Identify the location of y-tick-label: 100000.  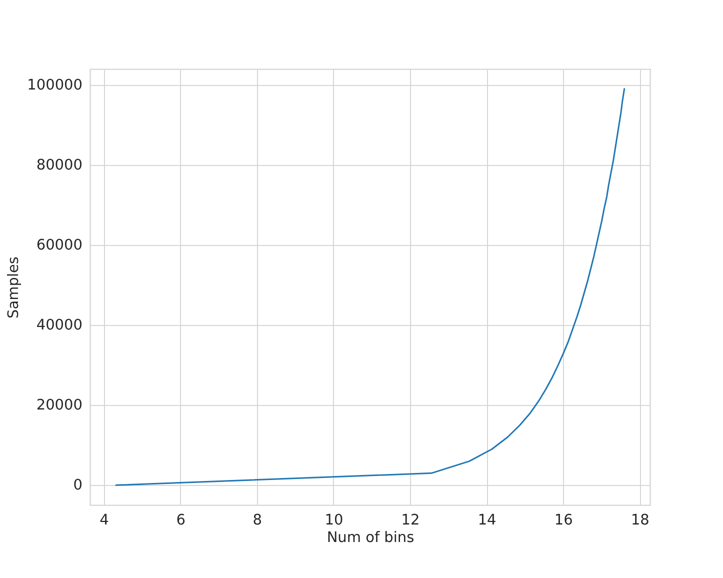
(54, 85).